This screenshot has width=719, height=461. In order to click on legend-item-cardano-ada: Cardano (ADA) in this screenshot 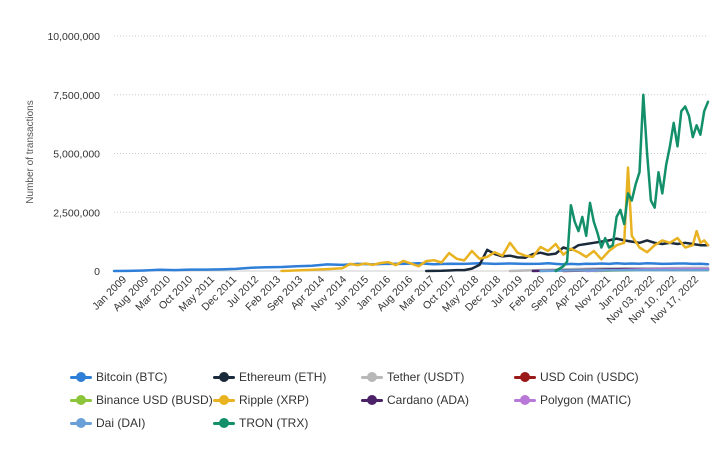, I will do `click(437, 400)`.